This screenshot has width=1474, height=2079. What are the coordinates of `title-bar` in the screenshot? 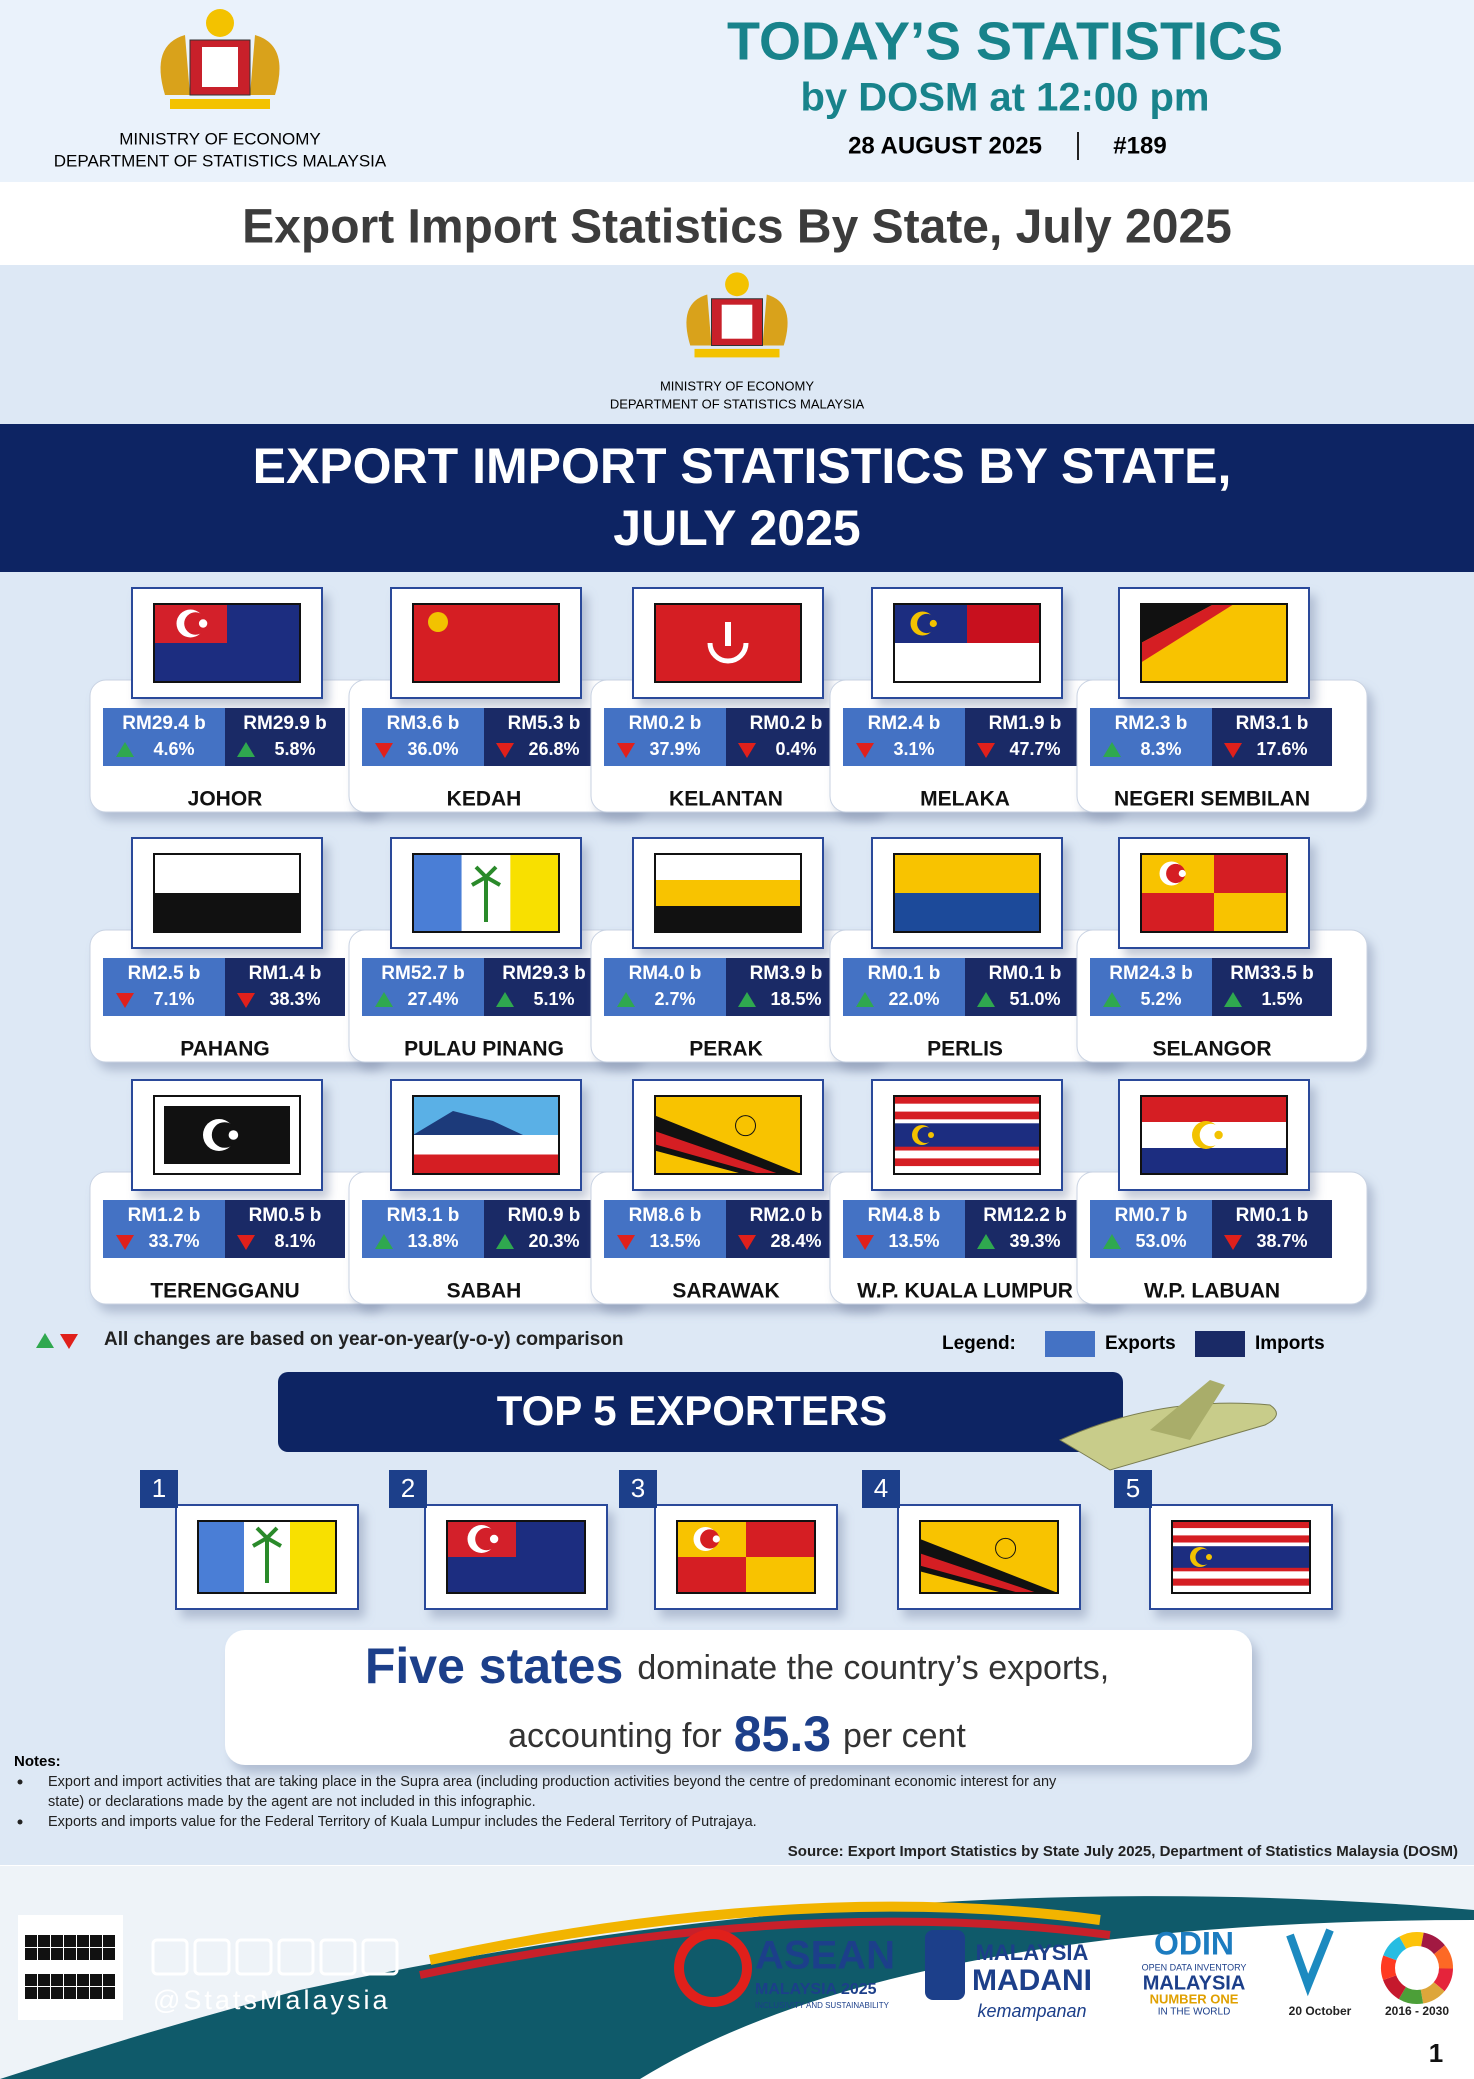 It's located at (737, 223).